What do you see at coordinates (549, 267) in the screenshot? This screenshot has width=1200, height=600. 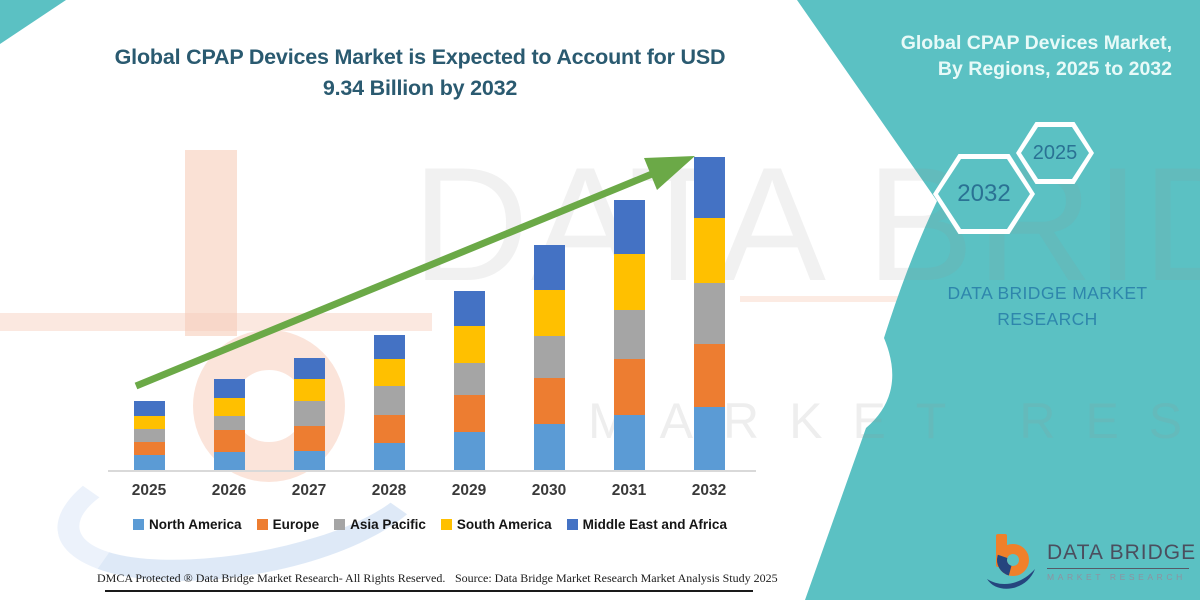 I see `bar-2030-middle-east-and-africa` at bounding box center [549, 267].